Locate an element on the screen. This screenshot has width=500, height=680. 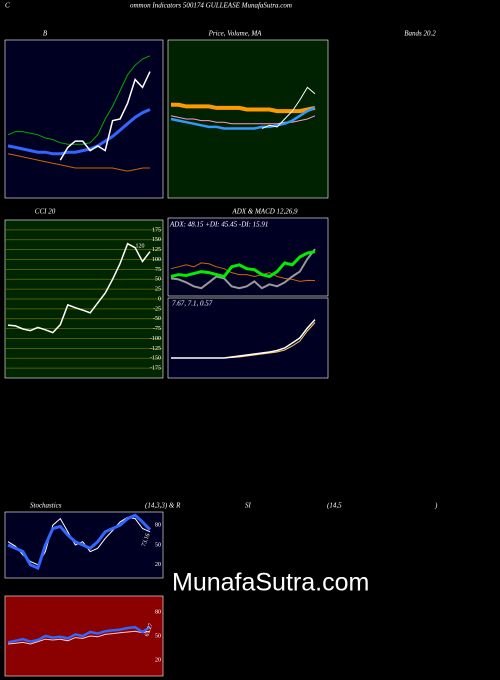
y-tick-label: -175 is located at coordinates (155, 369).